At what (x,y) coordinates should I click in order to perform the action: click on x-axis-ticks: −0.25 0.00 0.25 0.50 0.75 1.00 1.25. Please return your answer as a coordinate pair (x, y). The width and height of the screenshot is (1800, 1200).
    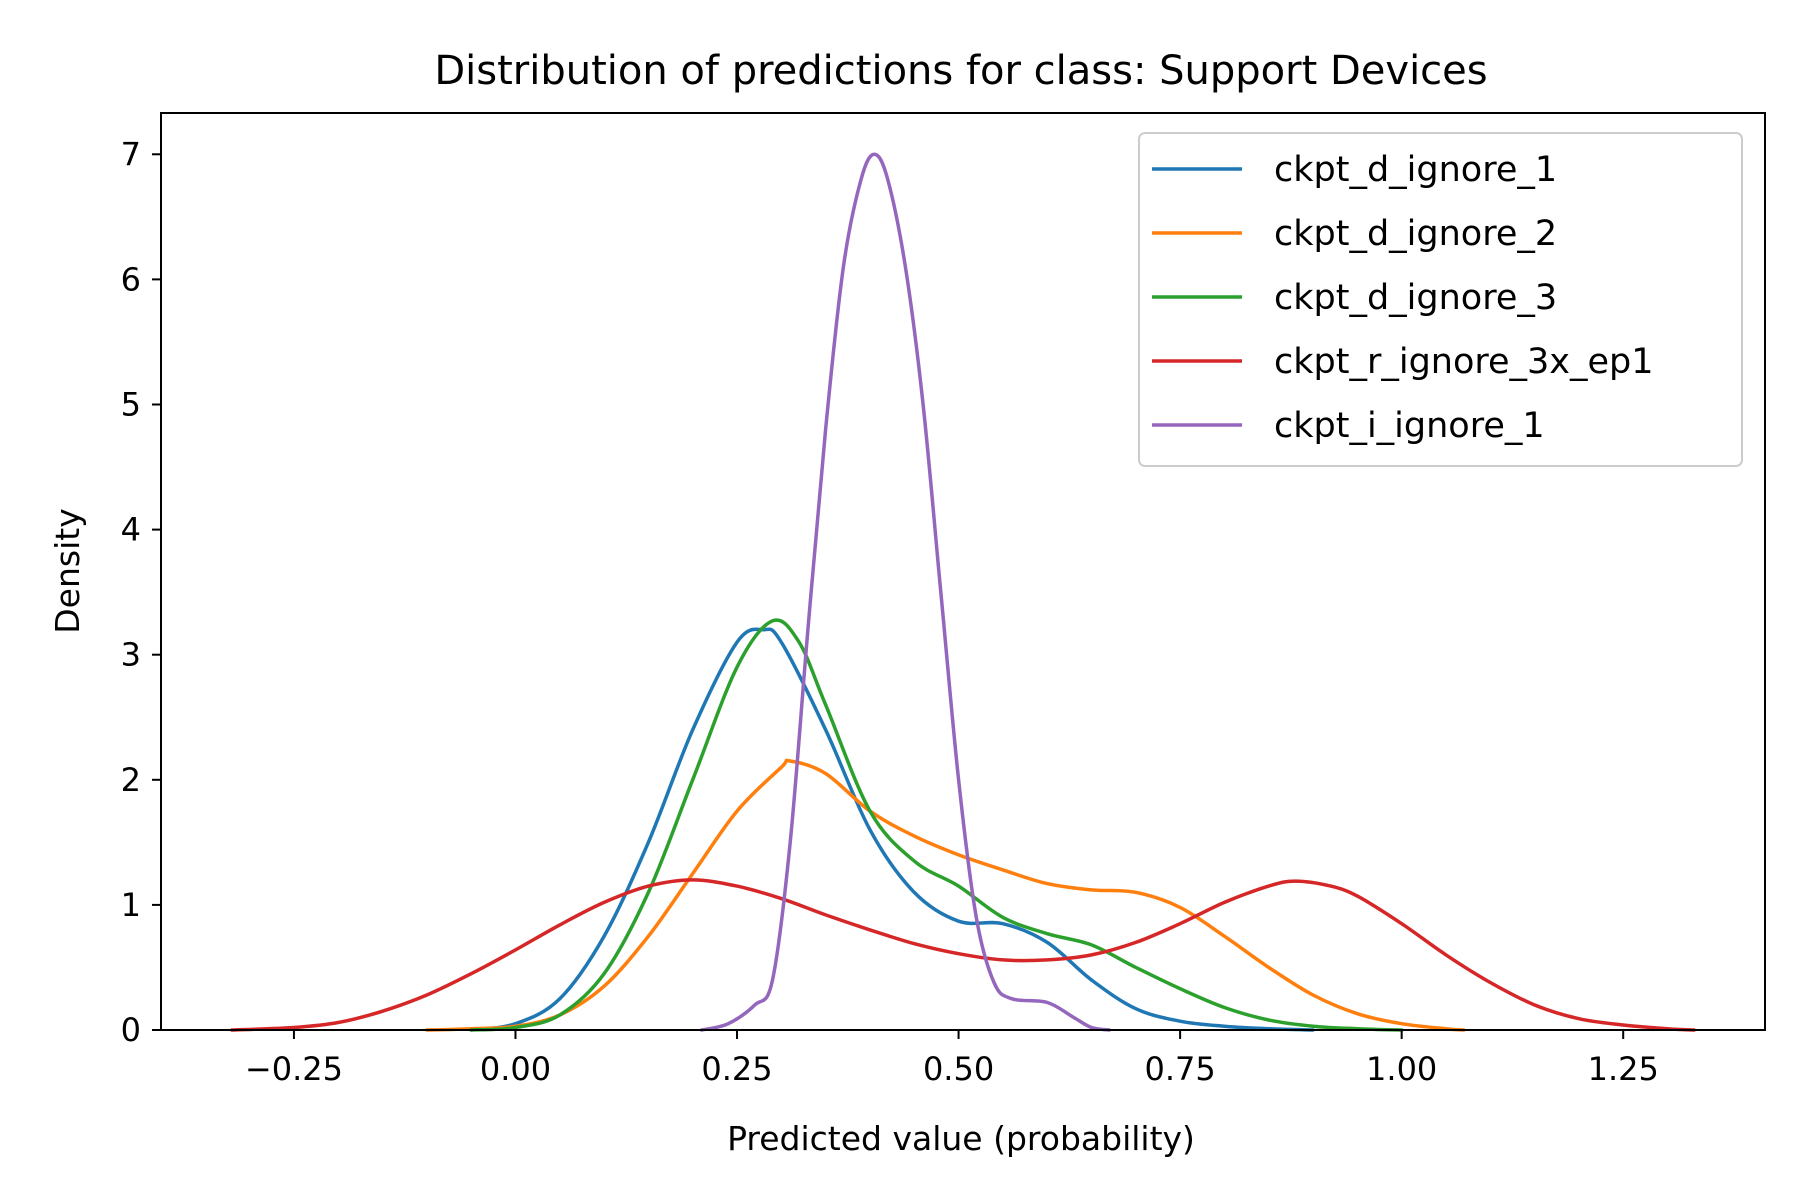
    Looking at the image, I should click on (952, 1059).